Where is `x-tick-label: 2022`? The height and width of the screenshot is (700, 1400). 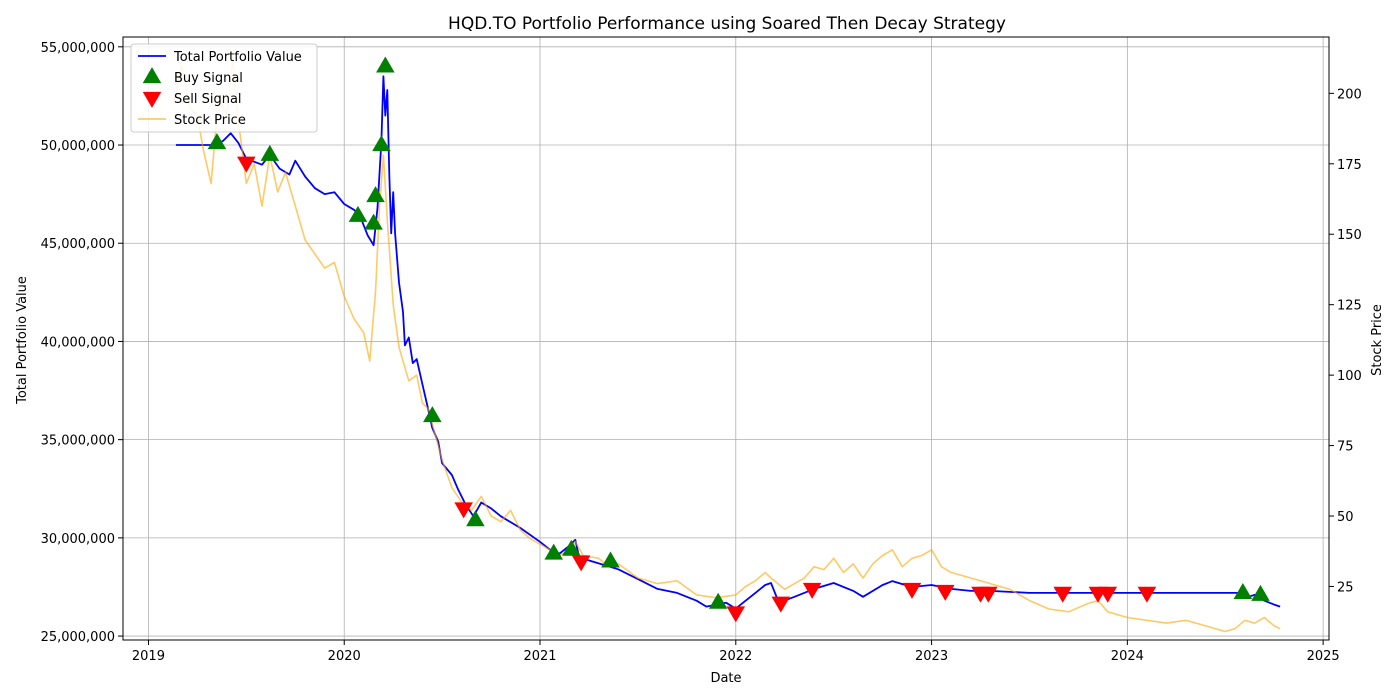 x-tick-label: 2022 is located at coordinates (735, 656).